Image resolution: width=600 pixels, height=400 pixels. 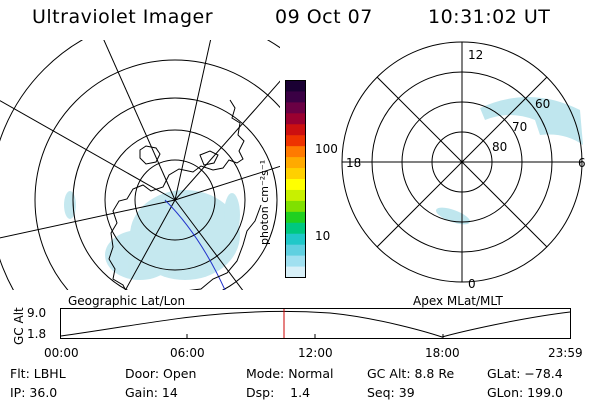 I want to click on filter-status: Flt: LBHL, so click(x=38, y=373).